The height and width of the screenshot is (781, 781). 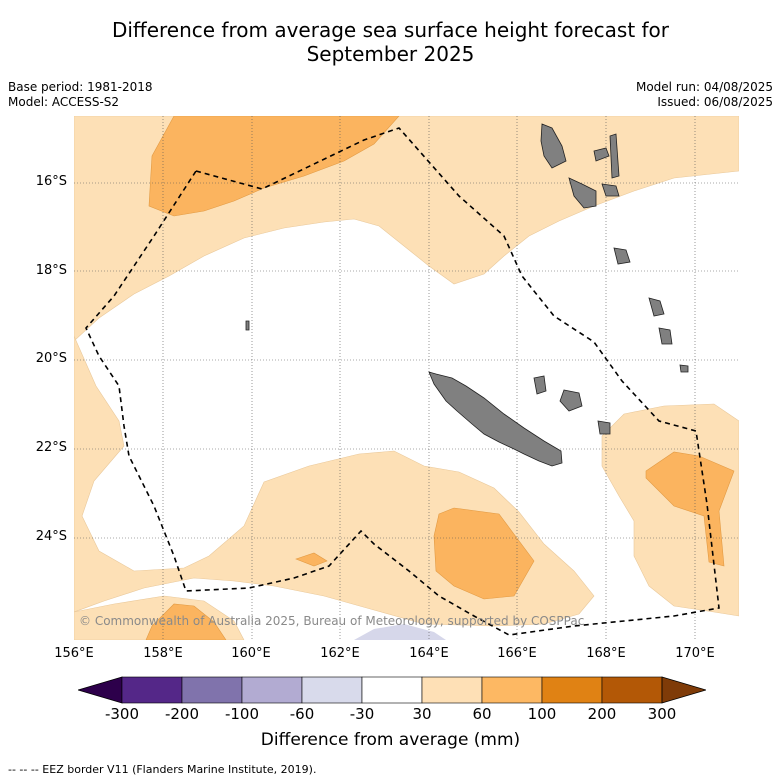 What do you see at coordinates (683, 690) in the screenshot?
I see `colorbar-extend-high` at bounding box center [683, 690].